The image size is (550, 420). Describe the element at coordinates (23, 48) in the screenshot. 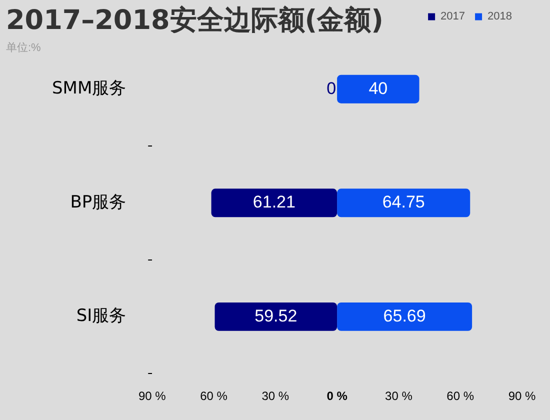

I see `text: 单位:%` at that location.